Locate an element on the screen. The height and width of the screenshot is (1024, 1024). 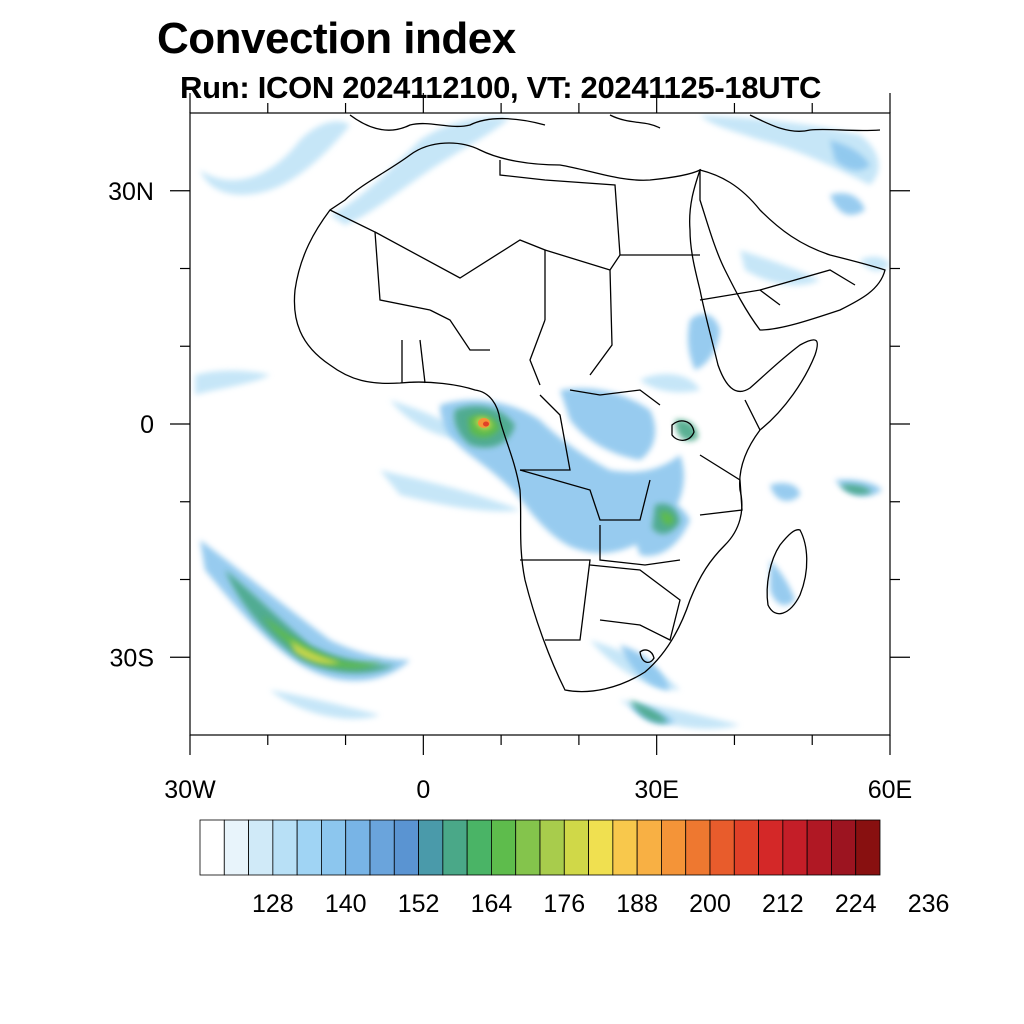
lon-tick-label: 30W is located at coordinates (190, 790).